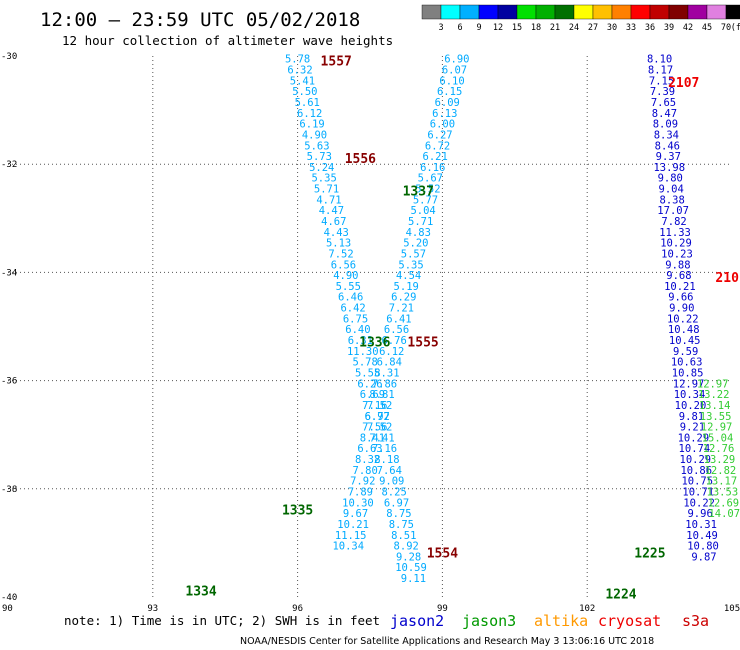 This screenshot has width=740, height=650. I want to click on wave-height-point: 13.55, so click(716, 417).